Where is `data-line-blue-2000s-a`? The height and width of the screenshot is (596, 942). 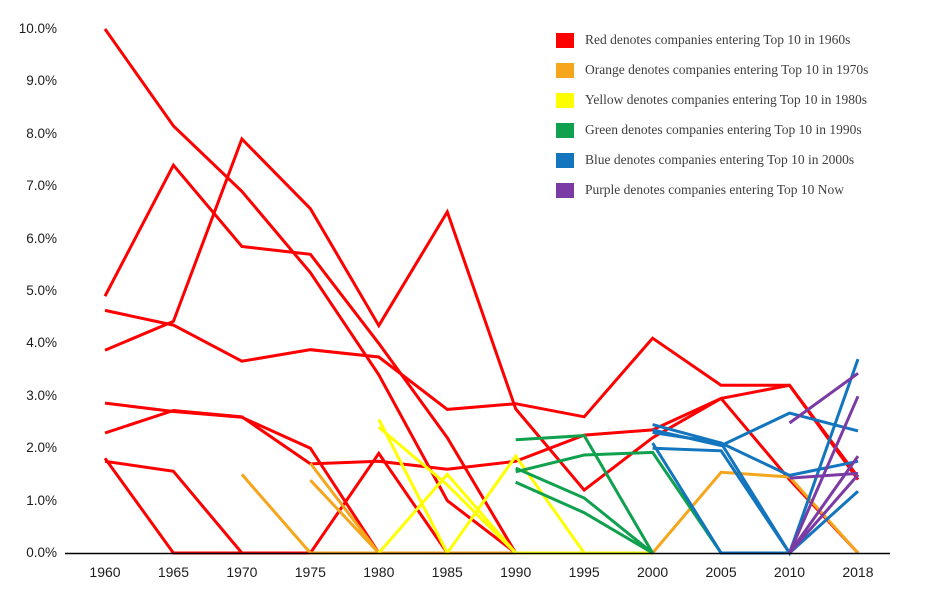
data-line-blue-2000s-a is located at coordinates (756, 457).